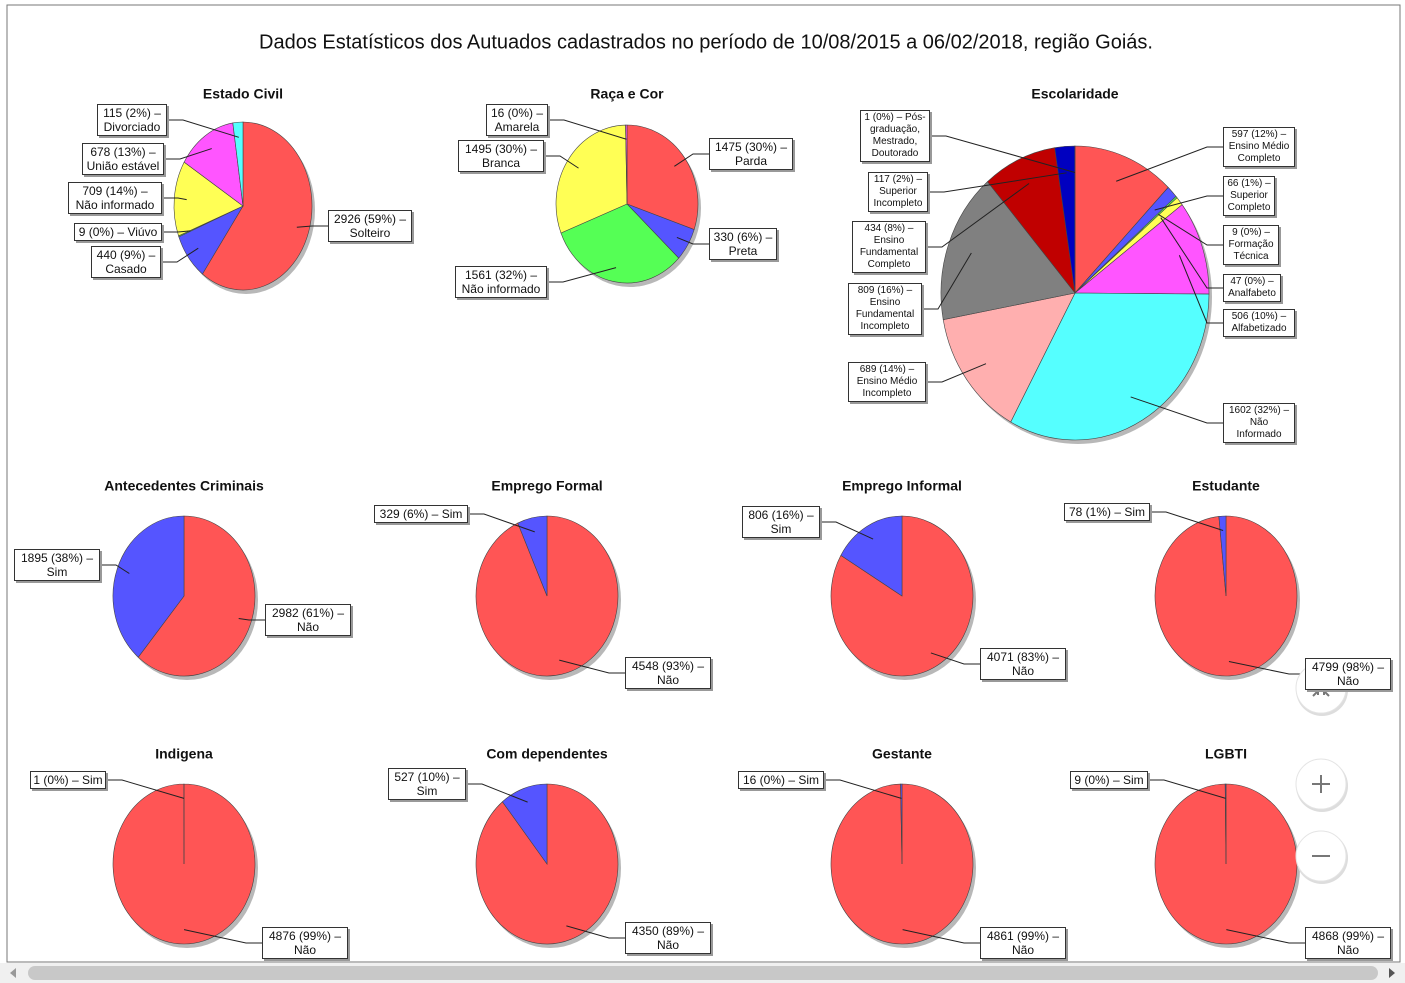 The image size is (1405, 983). What do you see at coordinates (1249, 183) in the screenshot?
I see `slice-value: 66 (1%) –` at bounding box center [1249, 183].